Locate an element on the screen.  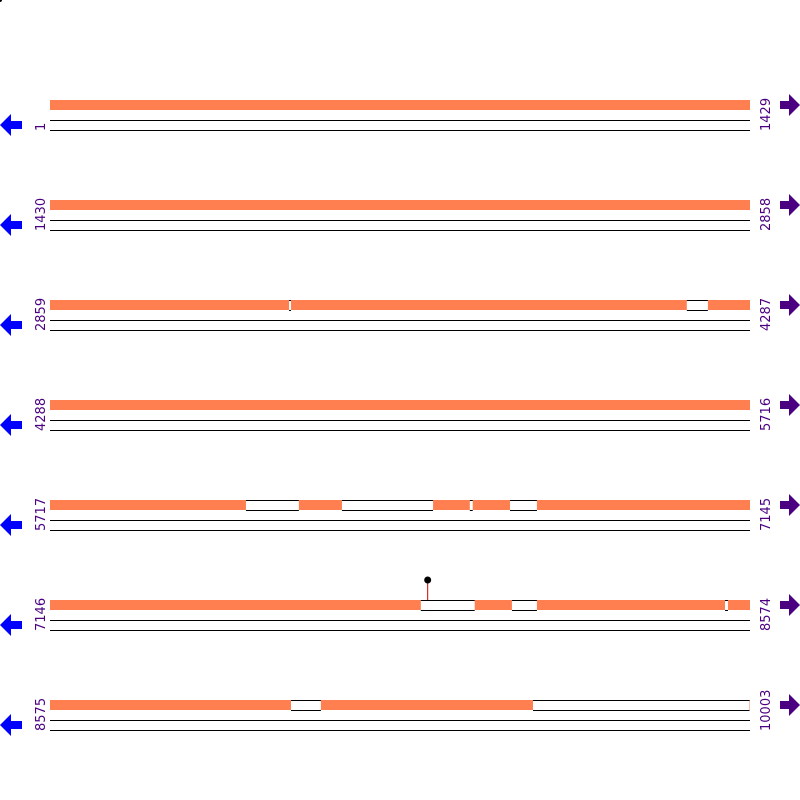
sequence-row: 2859 4287 is located at coordinates (400, 315).